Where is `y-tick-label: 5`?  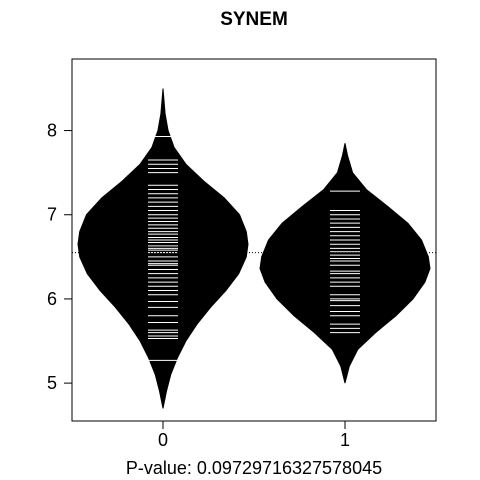
y-tick-label: 5 is located at coordinates (52, 383).